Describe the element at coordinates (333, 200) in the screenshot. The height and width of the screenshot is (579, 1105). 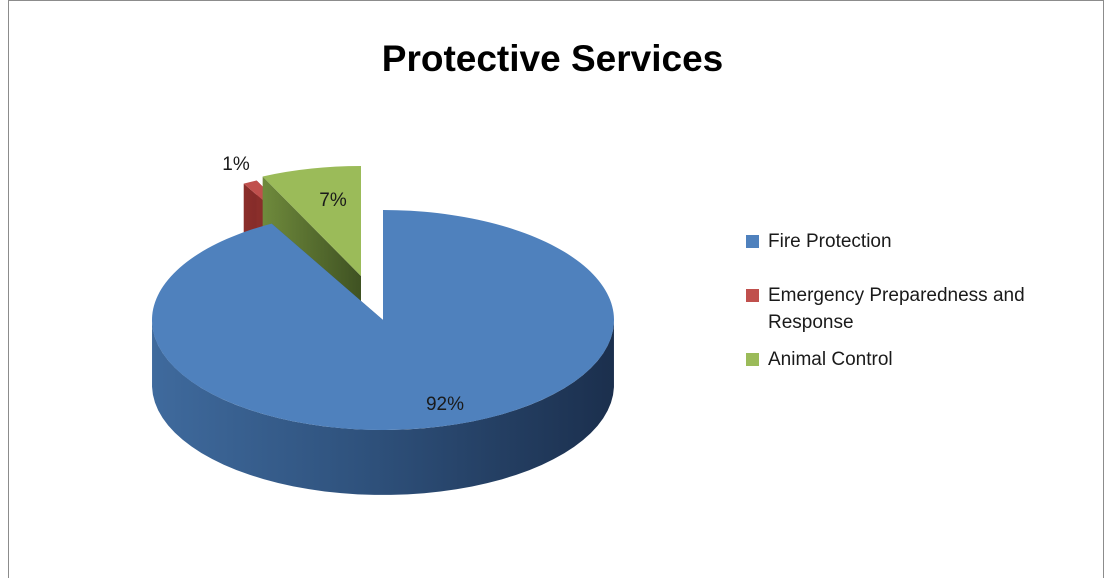
I see `data-label-animal-control: 7%` at that location.